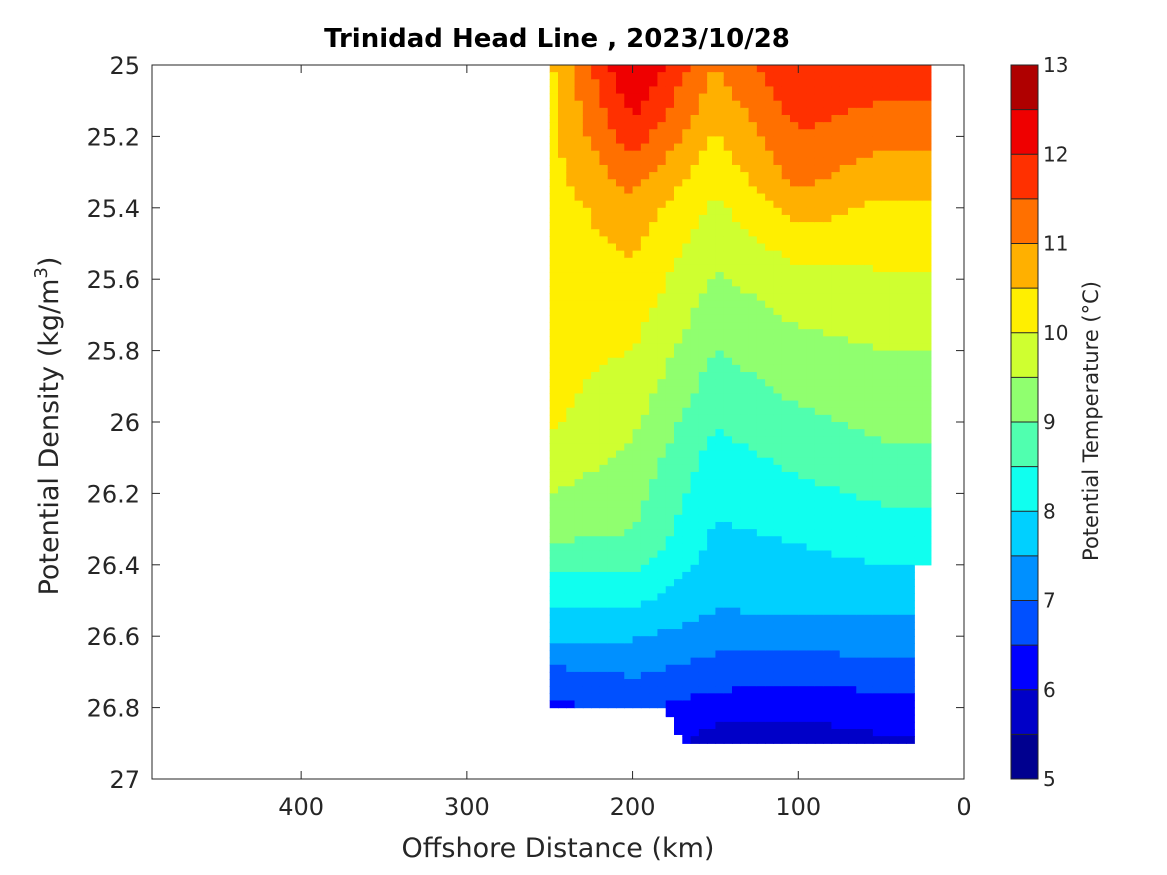 This screenshot has height=875, width=1167. What do you see at coordinates (124, 66) in the screenshot?
I see `y-tick-label: 25` at bounding box center [124, 66].